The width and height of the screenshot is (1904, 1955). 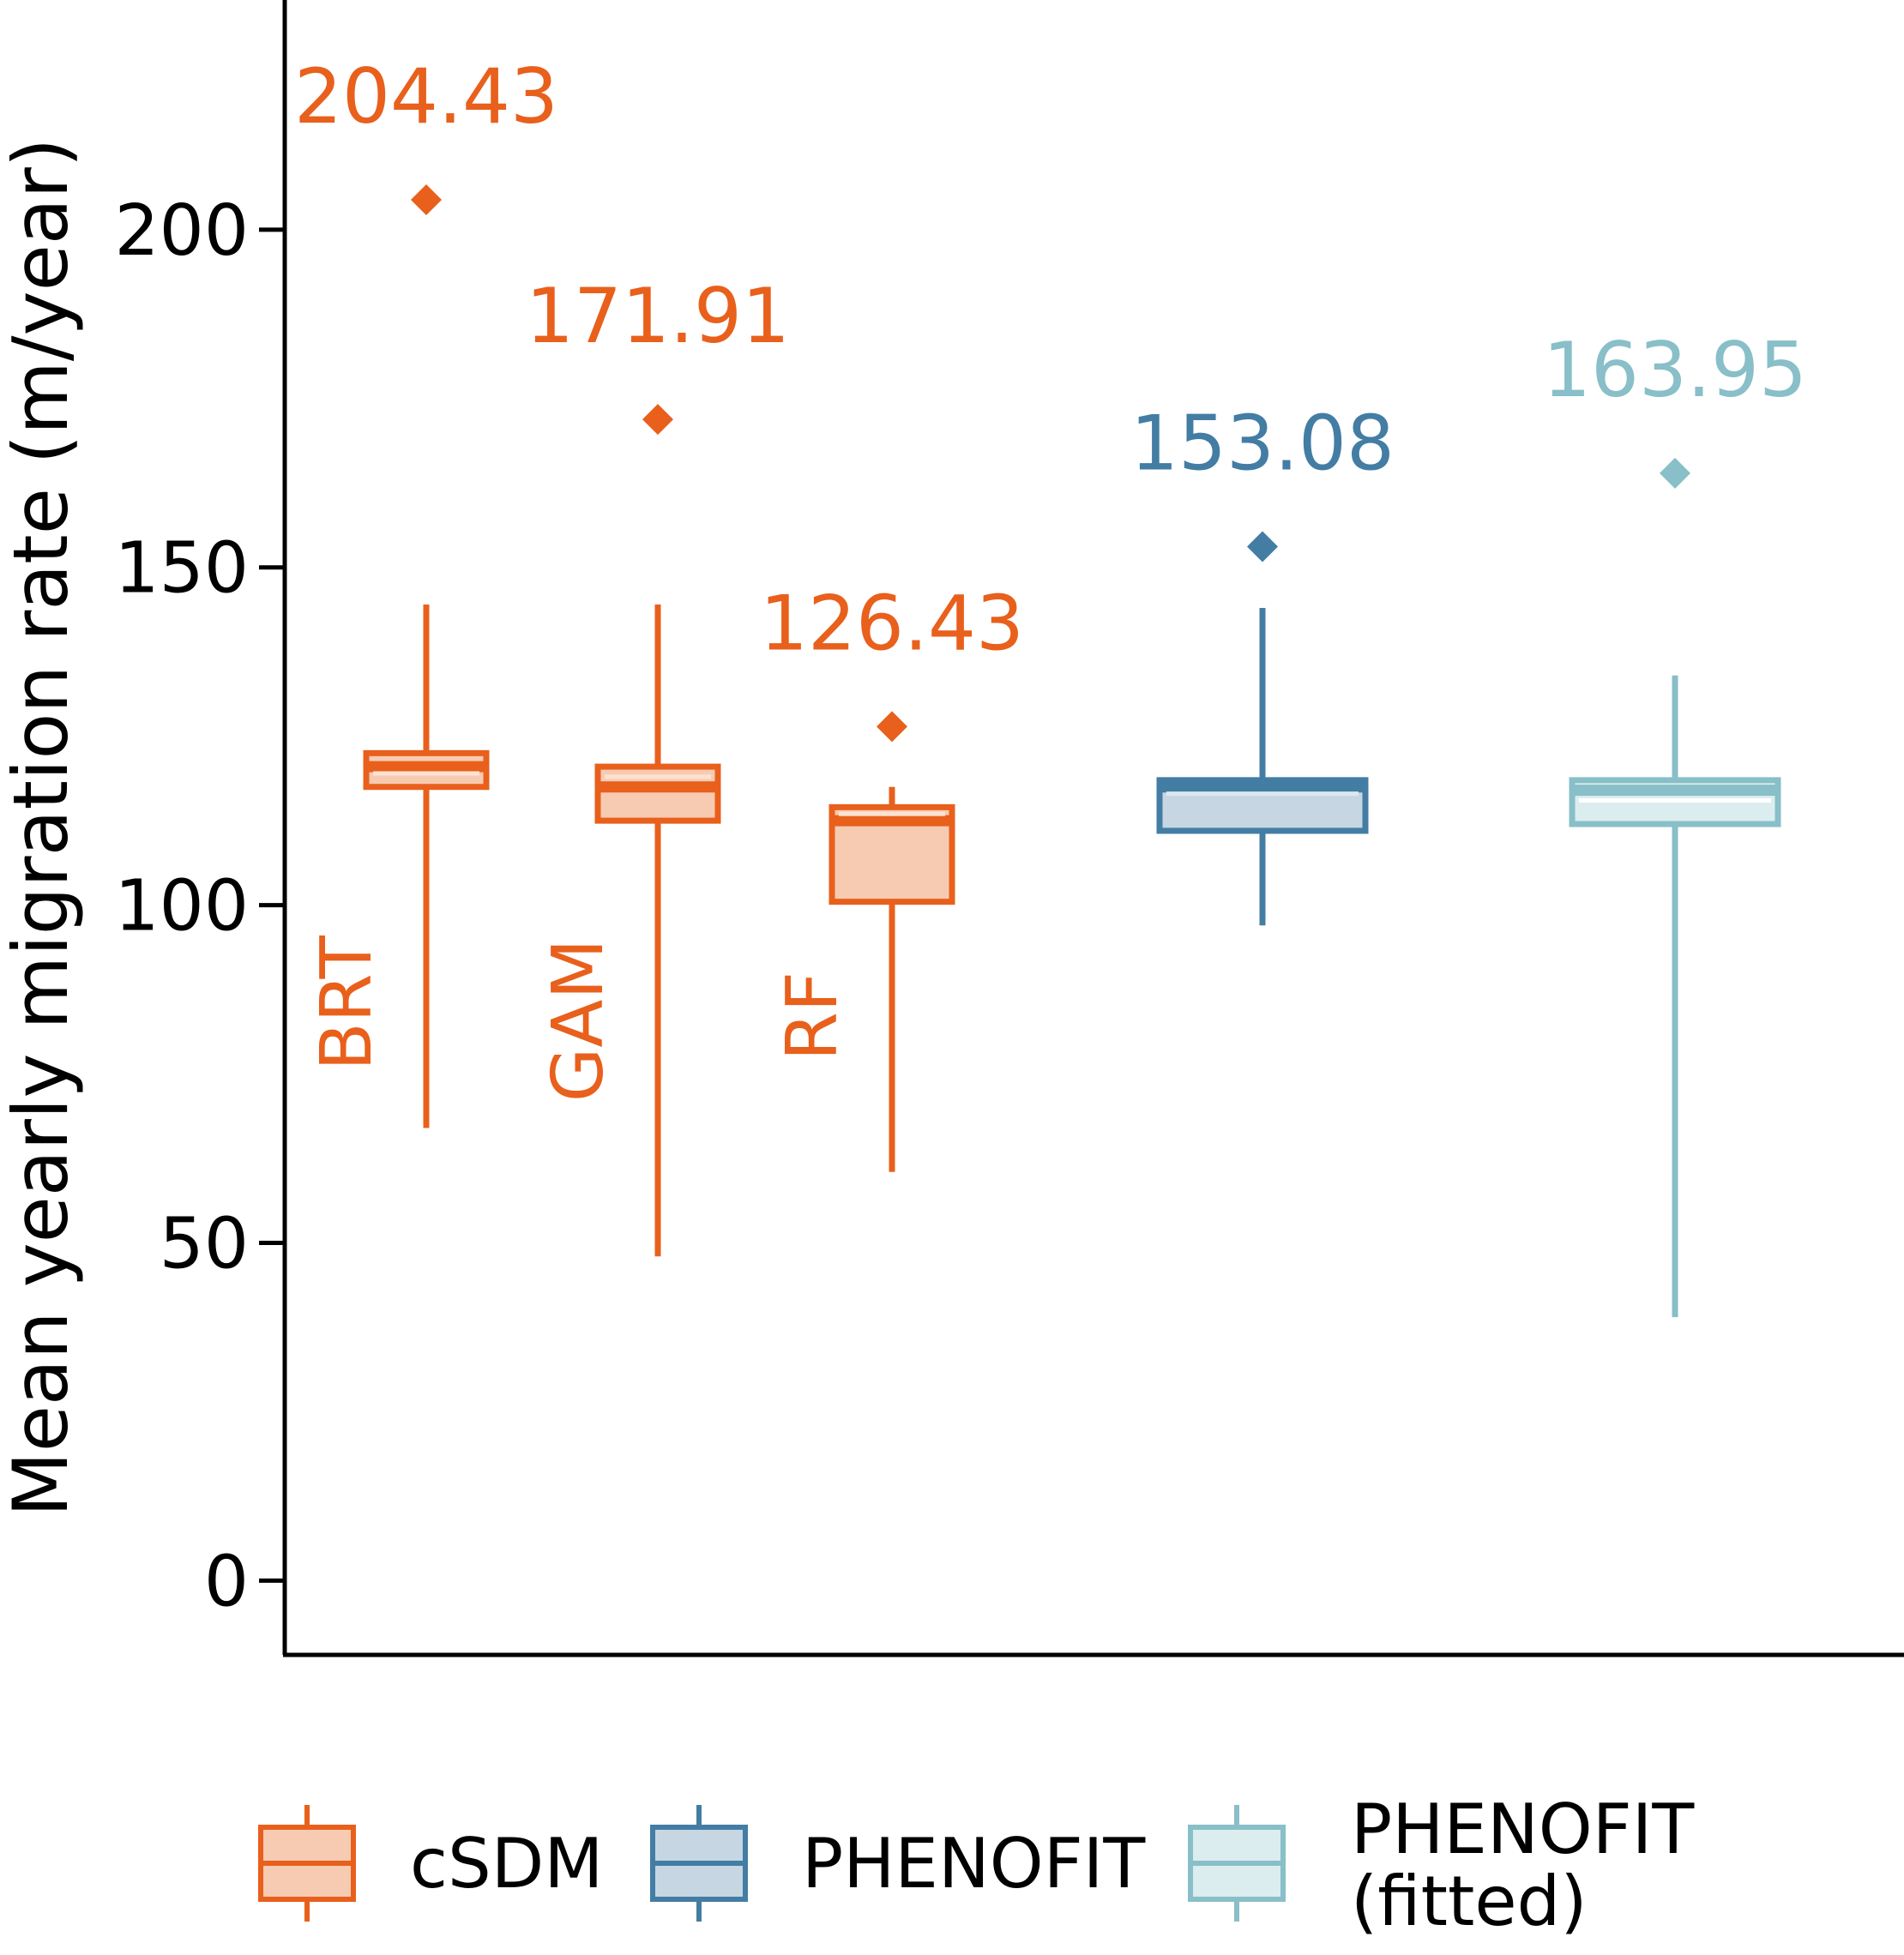 What do you see at coordinates (1675, 370) in the screenshot?
I see `outlier-value-label: 163.95` at bounding box center [1675, 370].